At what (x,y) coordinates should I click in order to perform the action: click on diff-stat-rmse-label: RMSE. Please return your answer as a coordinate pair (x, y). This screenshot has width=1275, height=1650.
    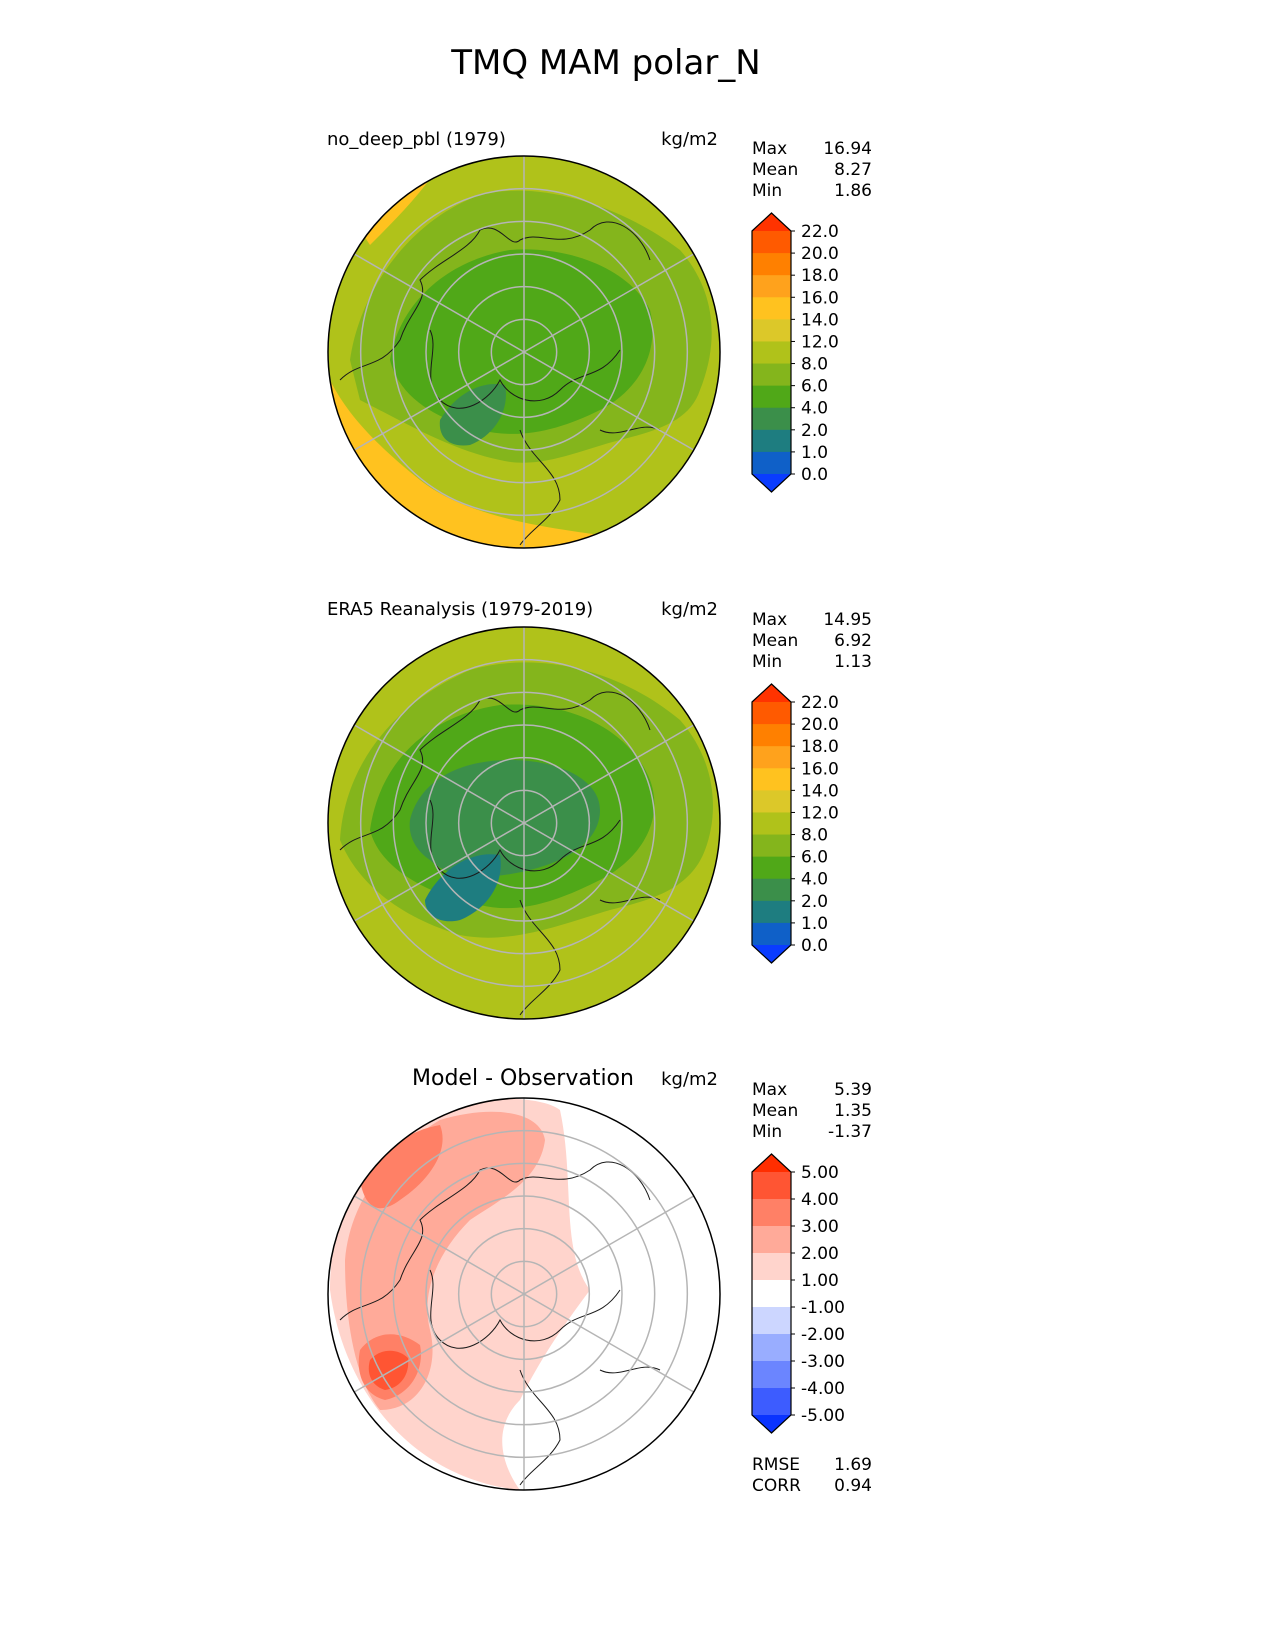
    Looking at the image, I should click on (776, 1465).